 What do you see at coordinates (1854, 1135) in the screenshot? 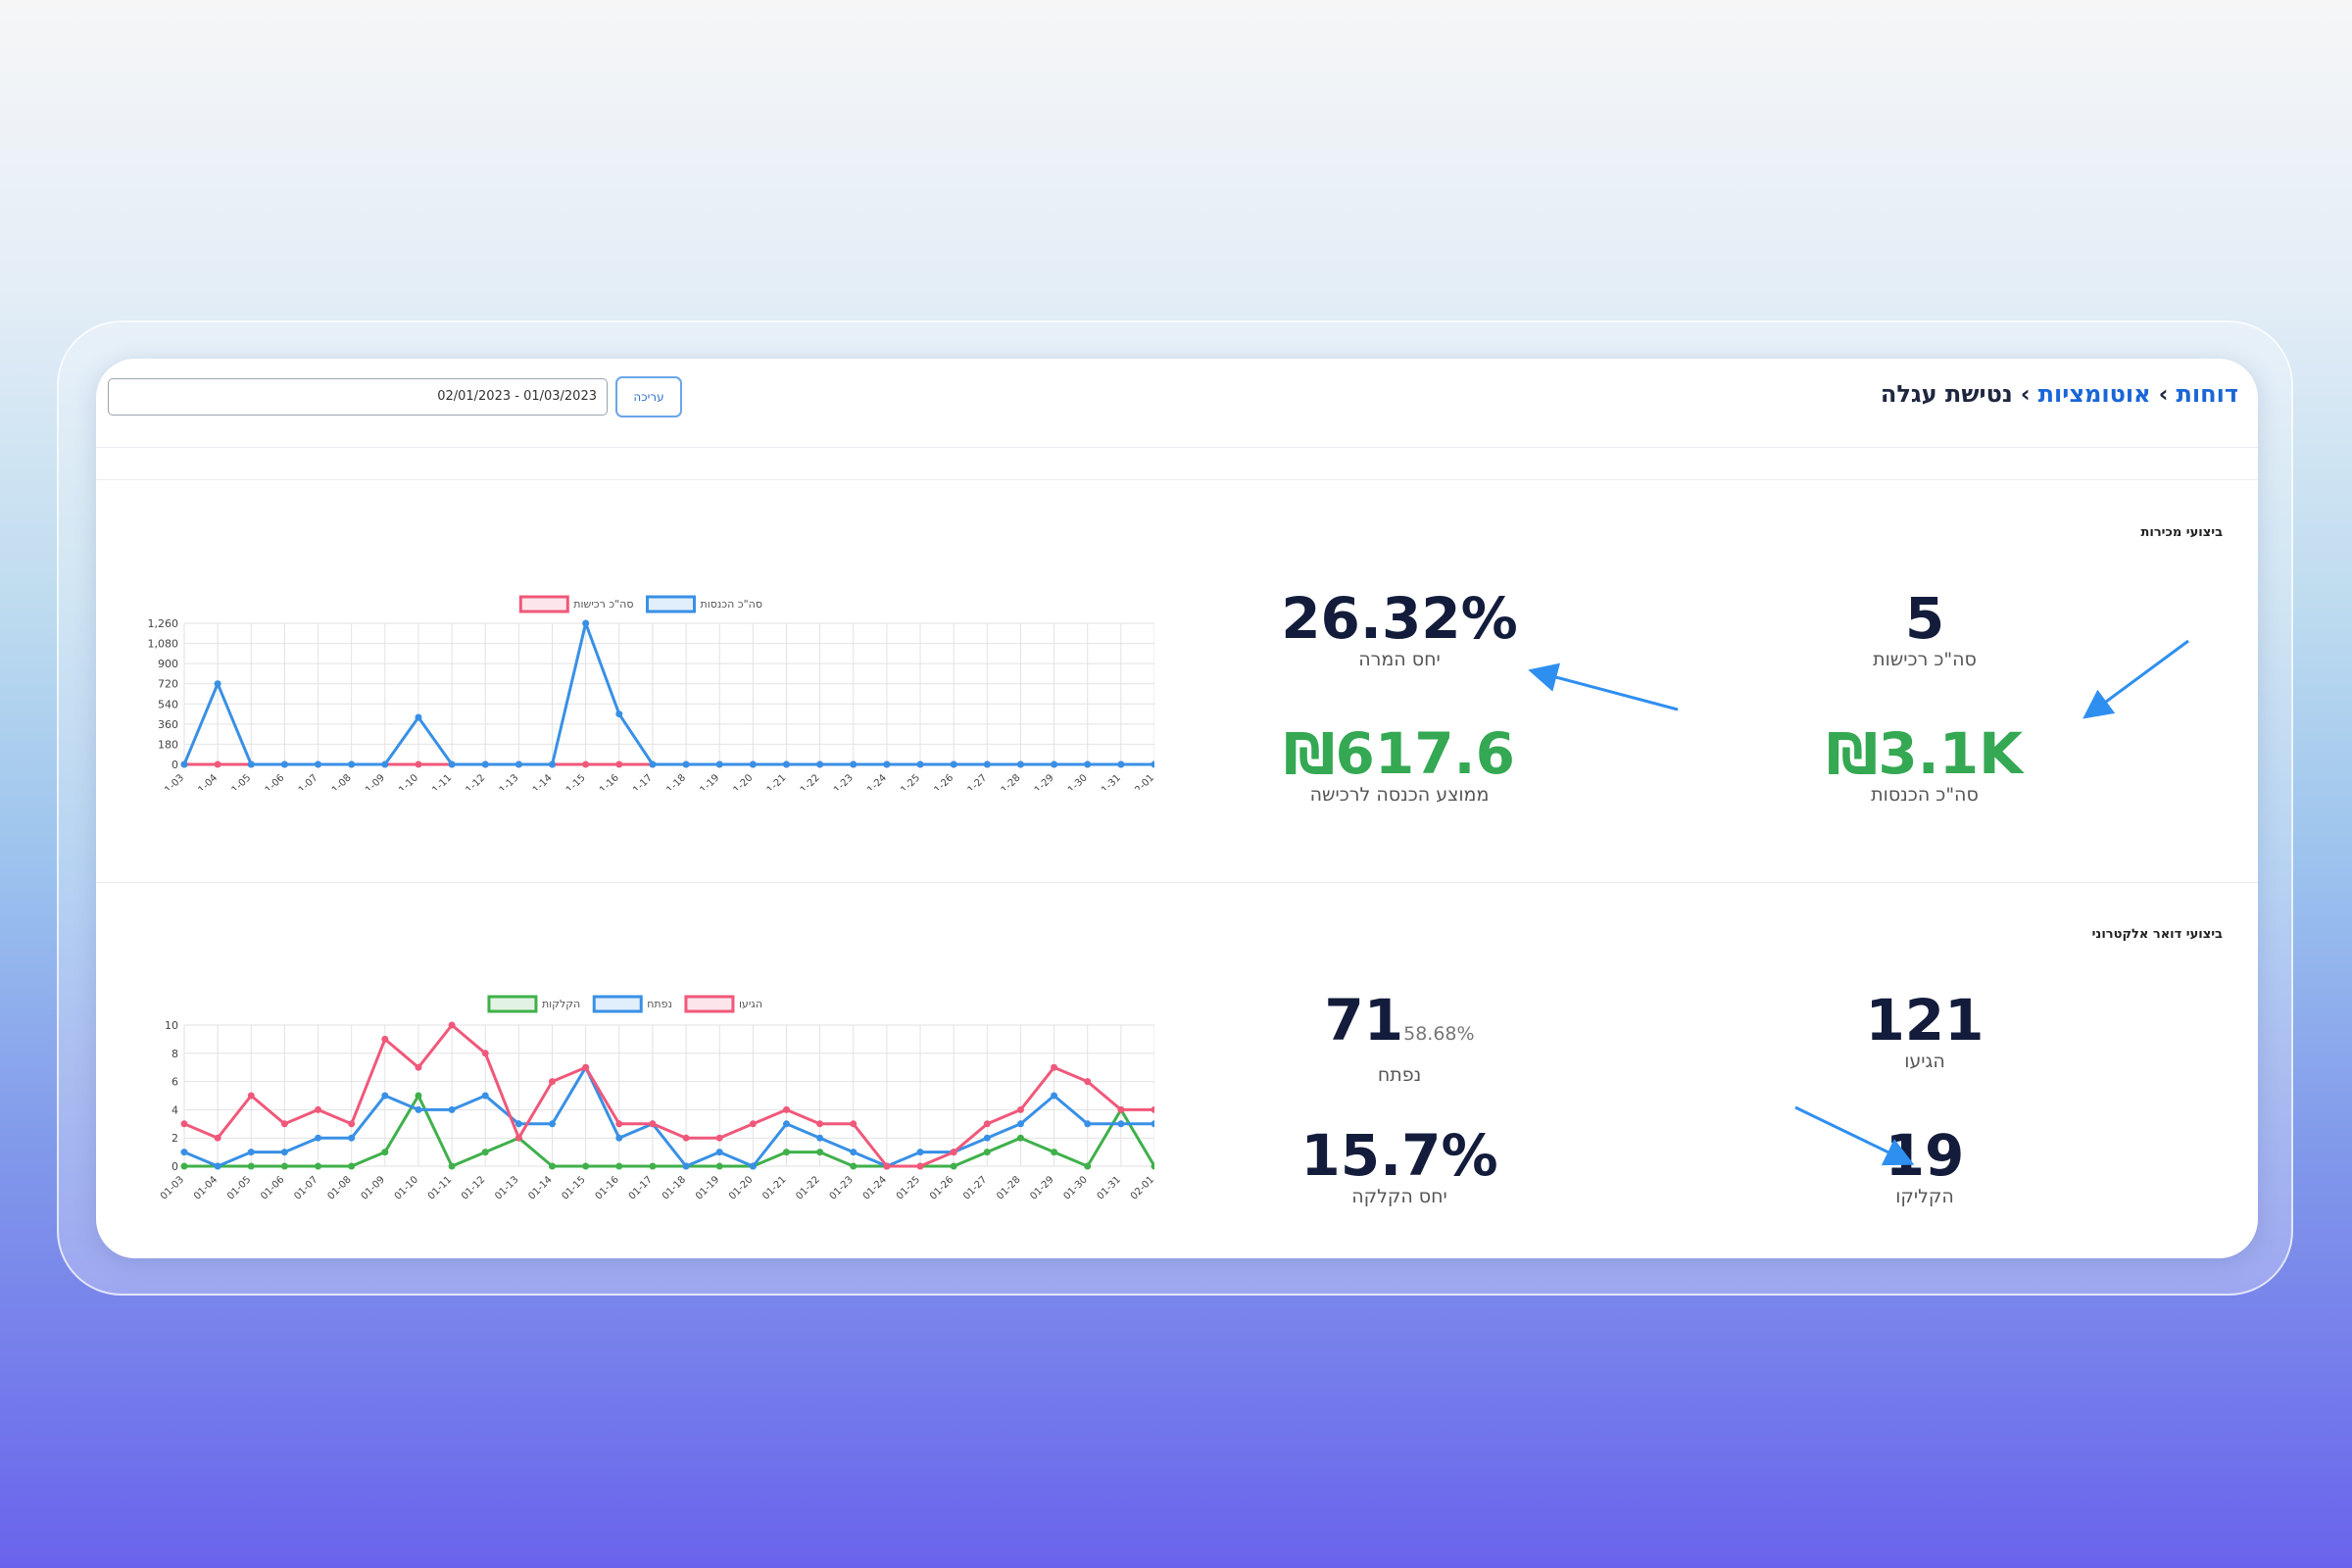
I see `arrow-to-clicked` at bounding box center [1854, 1135].